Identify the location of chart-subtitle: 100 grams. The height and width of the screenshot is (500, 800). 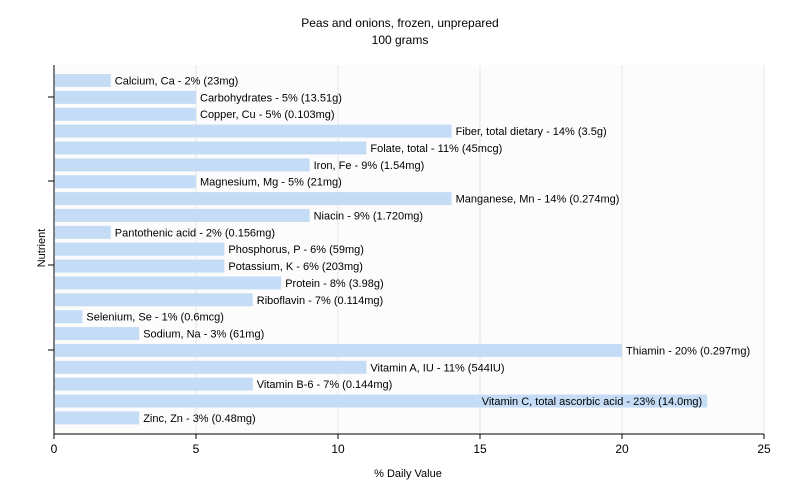
(400, 40).